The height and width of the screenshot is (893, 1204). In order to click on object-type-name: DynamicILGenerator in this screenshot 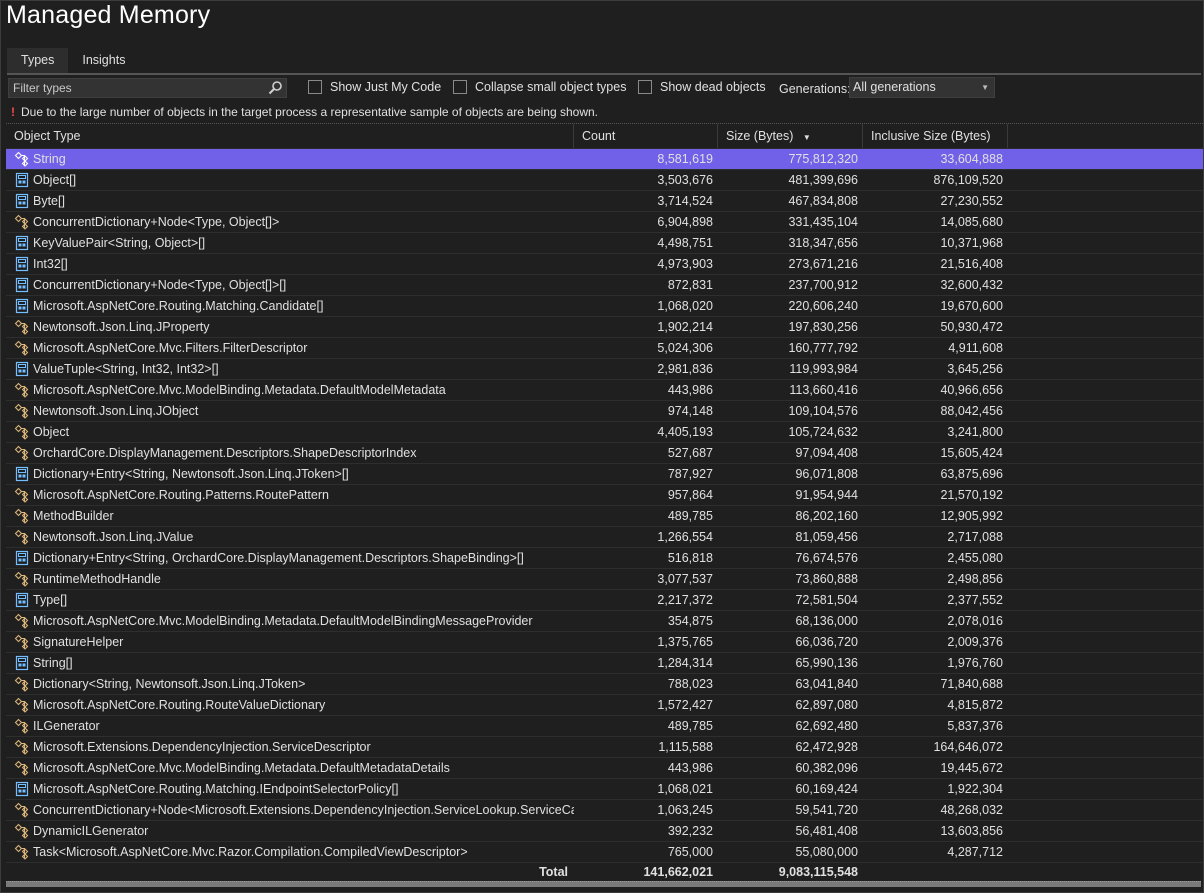, I will do `click(91, 831)`.